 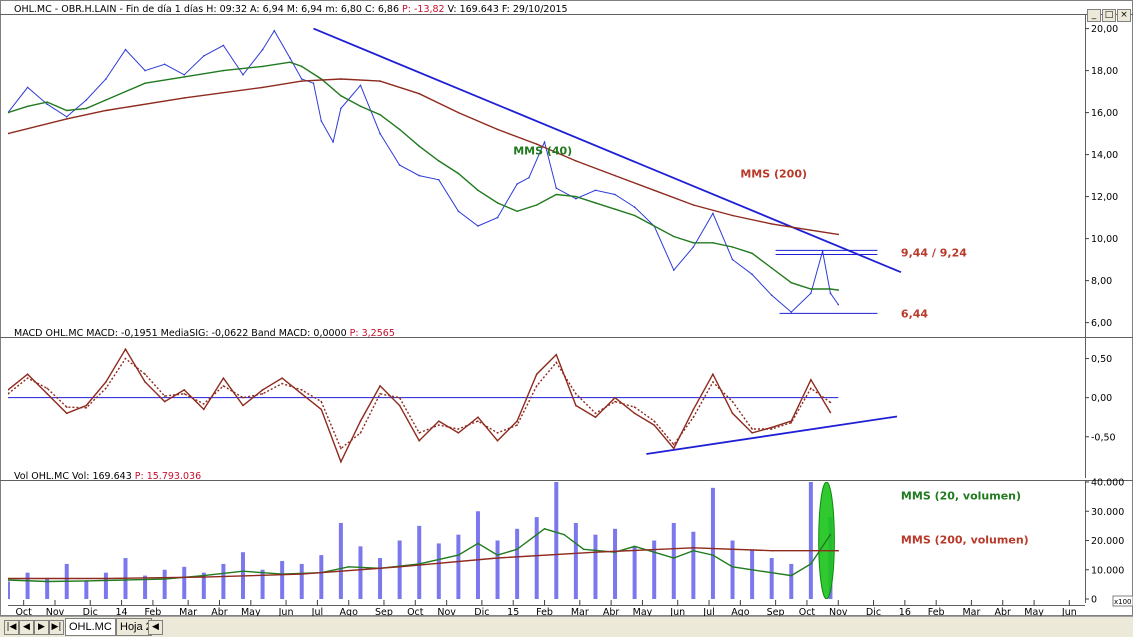 What do you see at coordinates (971, 611) in the screenshot?
I see `x-tick-label: Mar` at bounding box center [971, 611].